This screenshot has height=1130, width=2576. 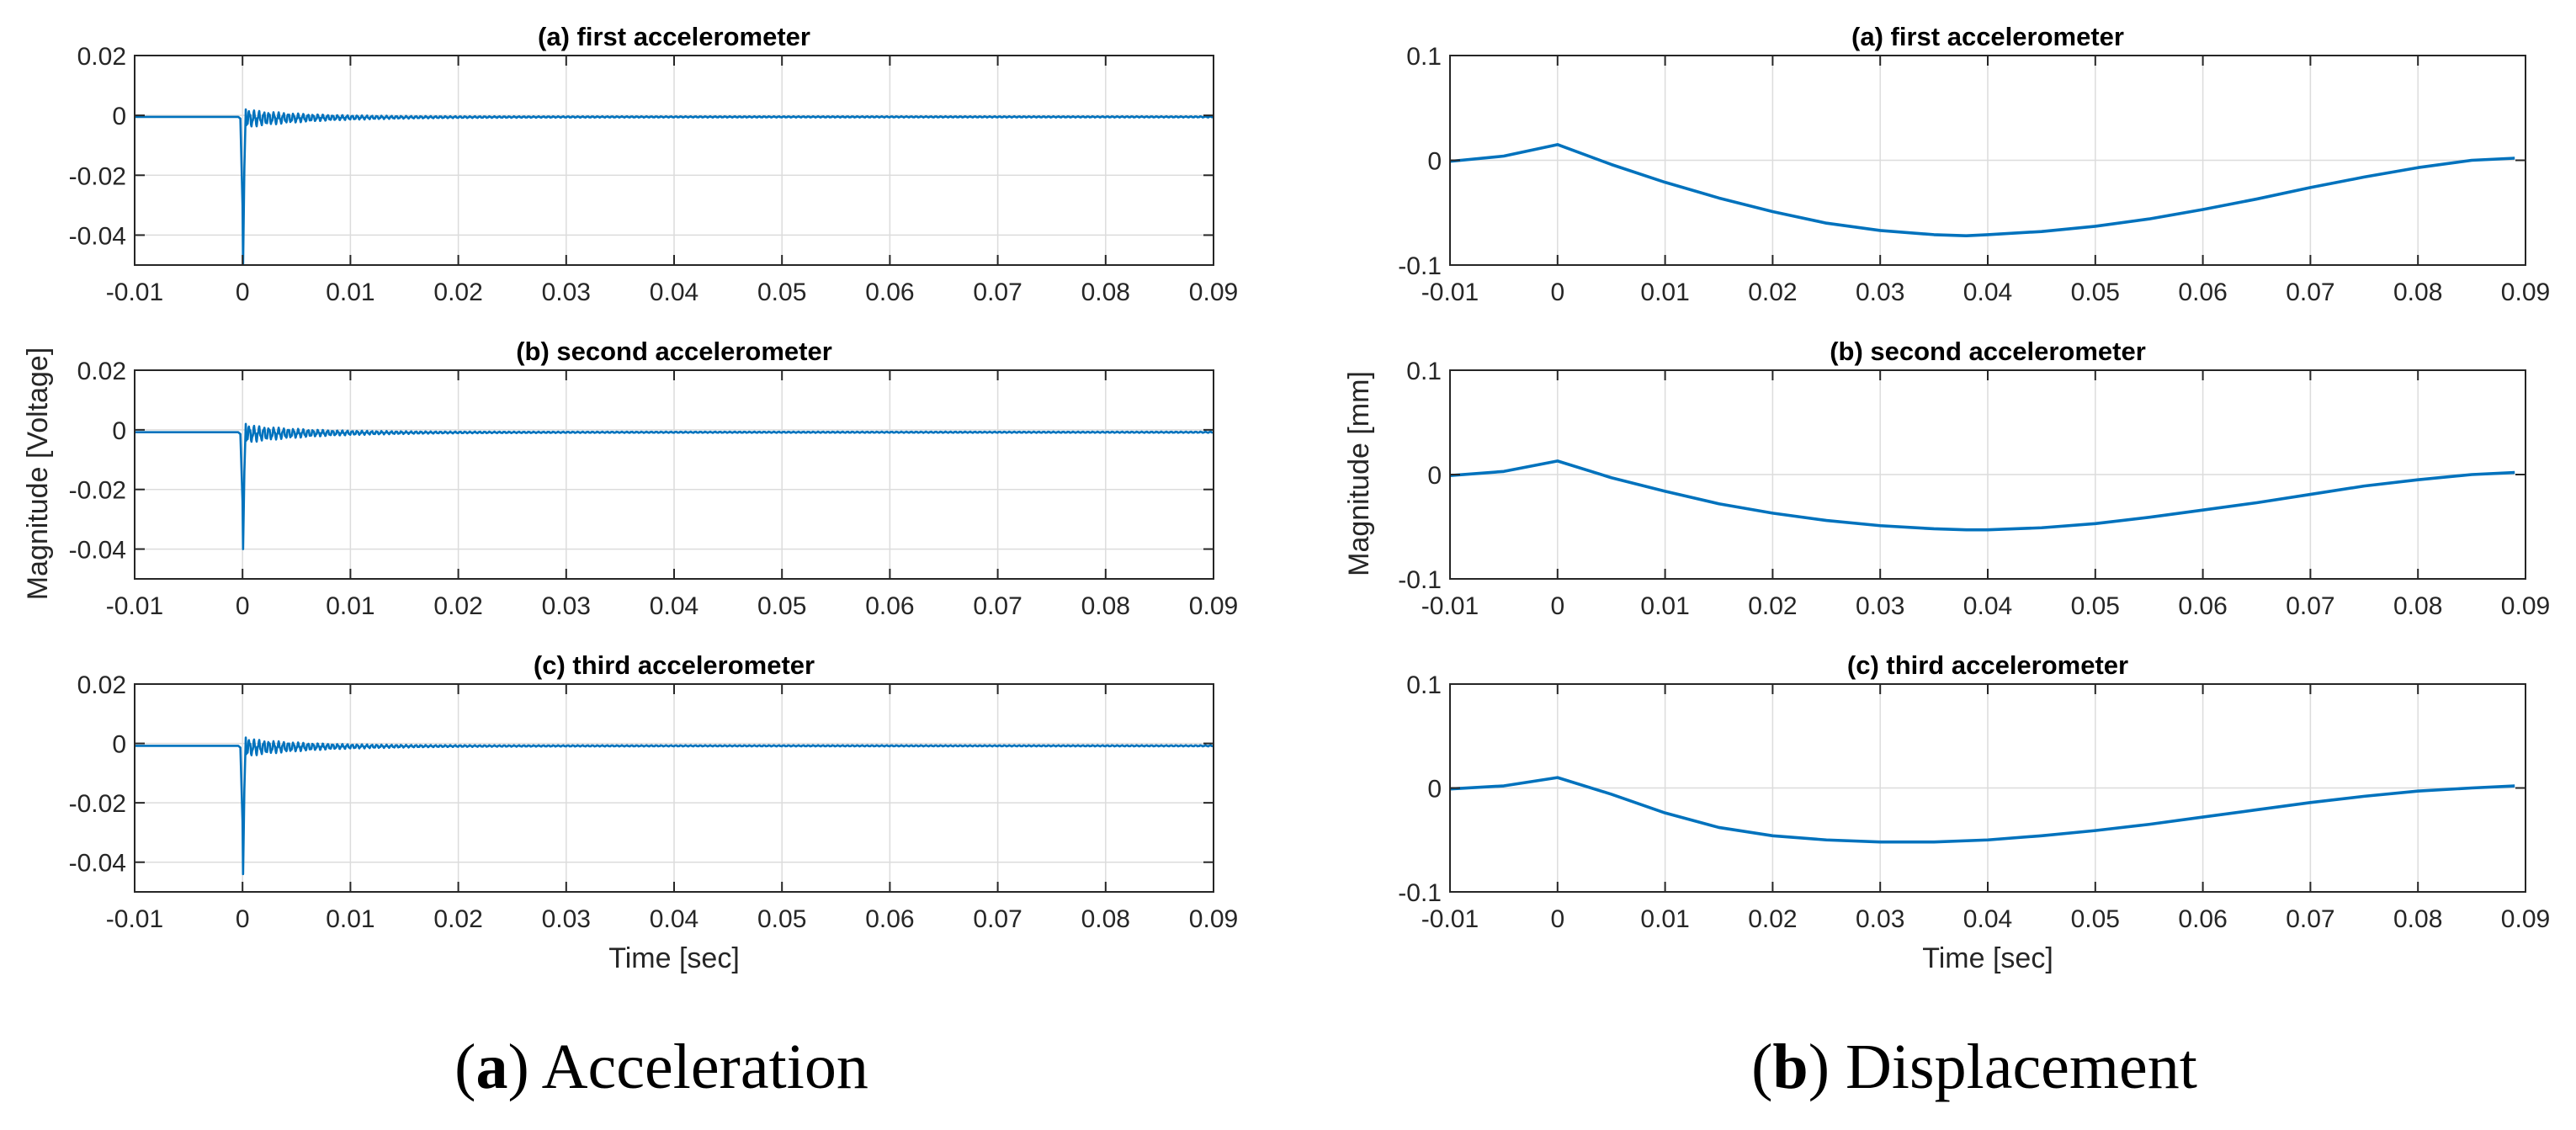 I want to click on caption-text: Acceleration, so click(x=704, y=1067).